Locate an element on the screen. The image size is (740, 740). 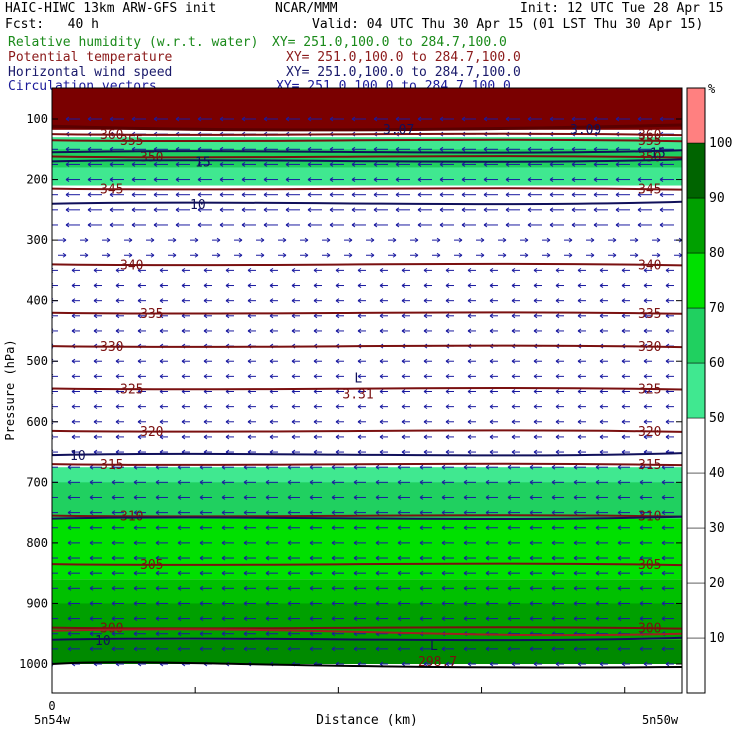
y-tick-label: 200 is located at coordinates (37, 180).